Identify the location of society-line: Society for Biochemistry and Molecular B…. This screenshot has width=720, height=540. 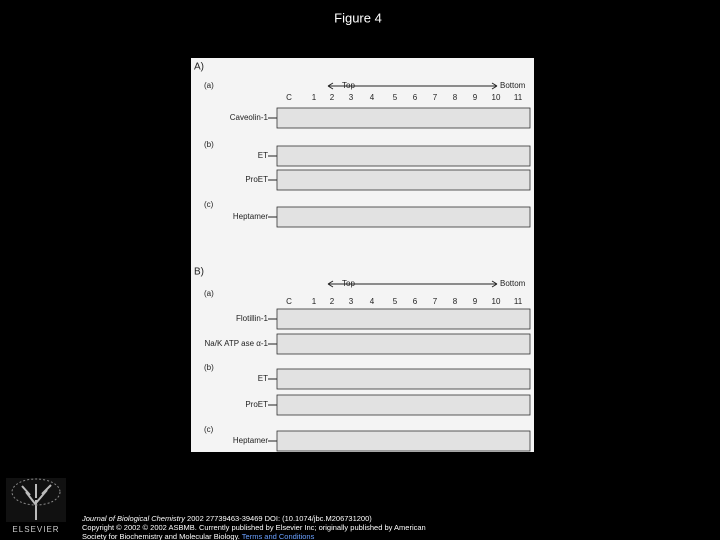
(198, 536).